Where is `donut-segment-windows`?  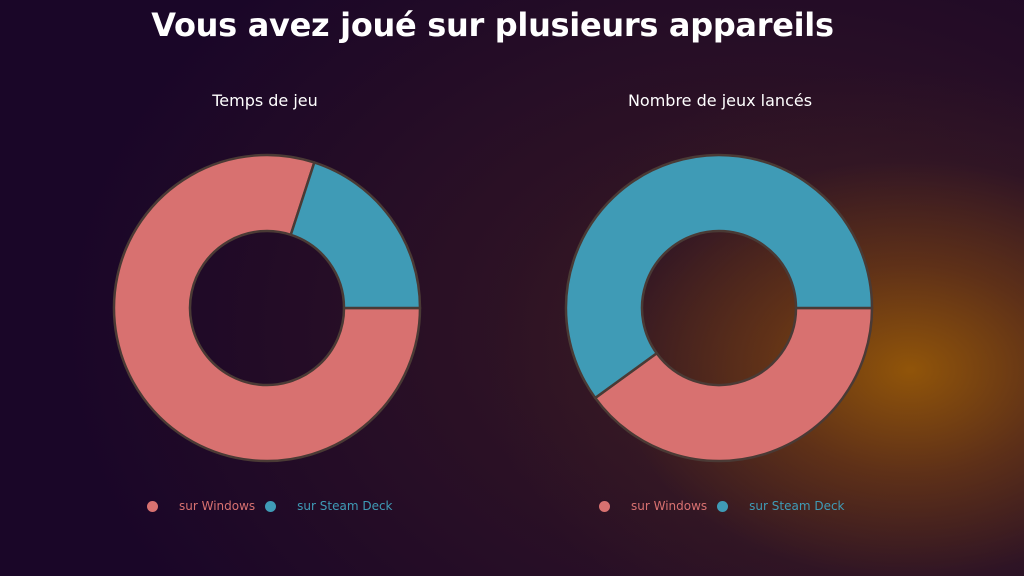
donut-segment-windows is located at coordinates (733, 384).